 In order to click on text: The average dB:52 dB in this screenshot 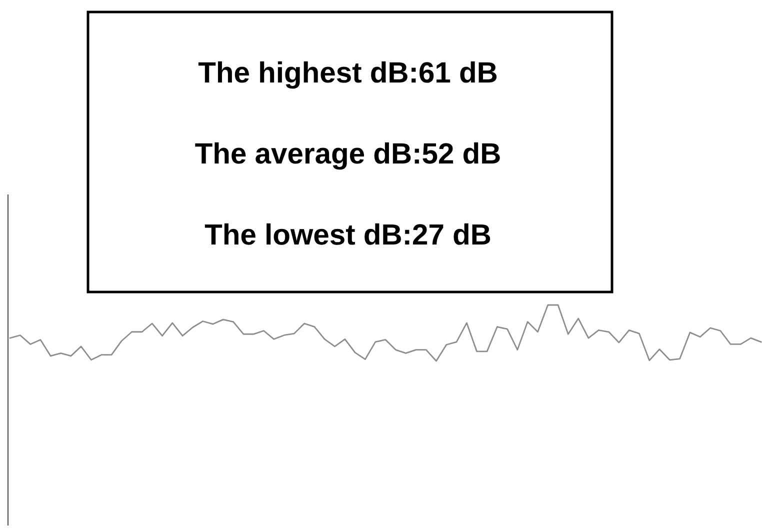, I will do `click(347, 156)`.